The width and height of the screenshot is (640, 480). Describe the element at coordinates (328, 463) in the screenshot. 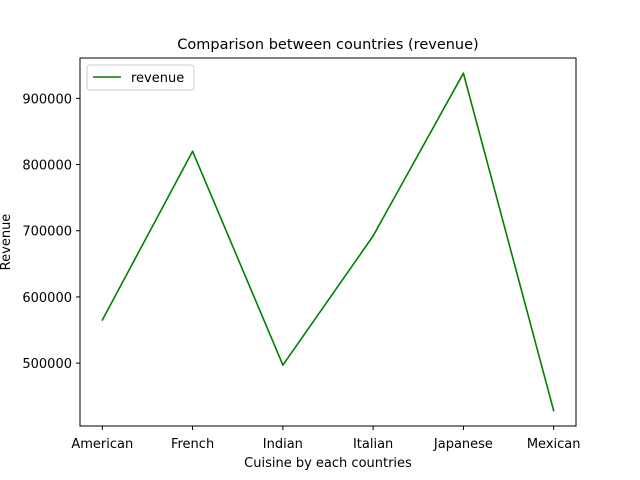

I see `x-axis-label: Cuisine by each countries` at that location.